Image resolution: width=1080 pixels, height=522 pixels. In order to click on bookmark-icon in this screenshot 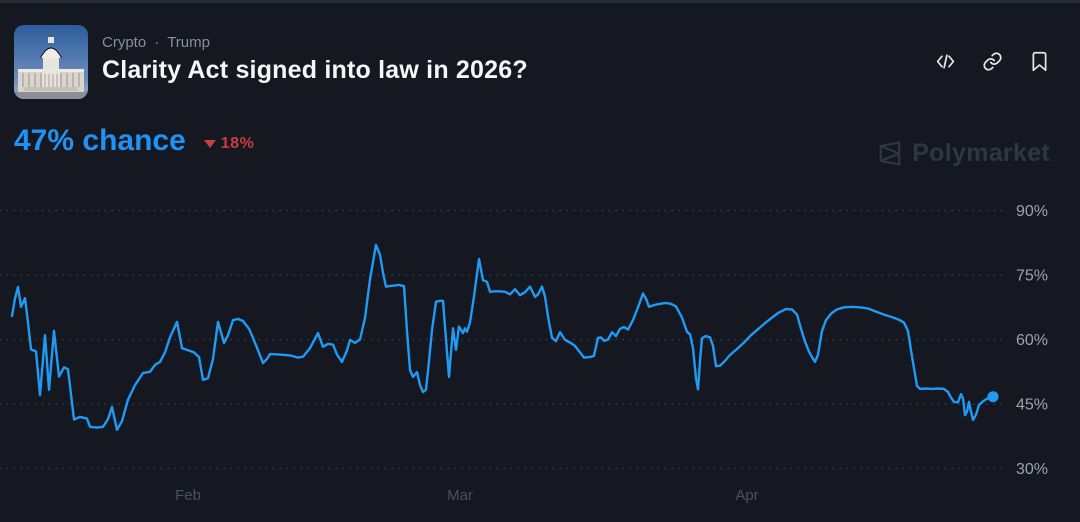, I will do `click(1039, 61)`.